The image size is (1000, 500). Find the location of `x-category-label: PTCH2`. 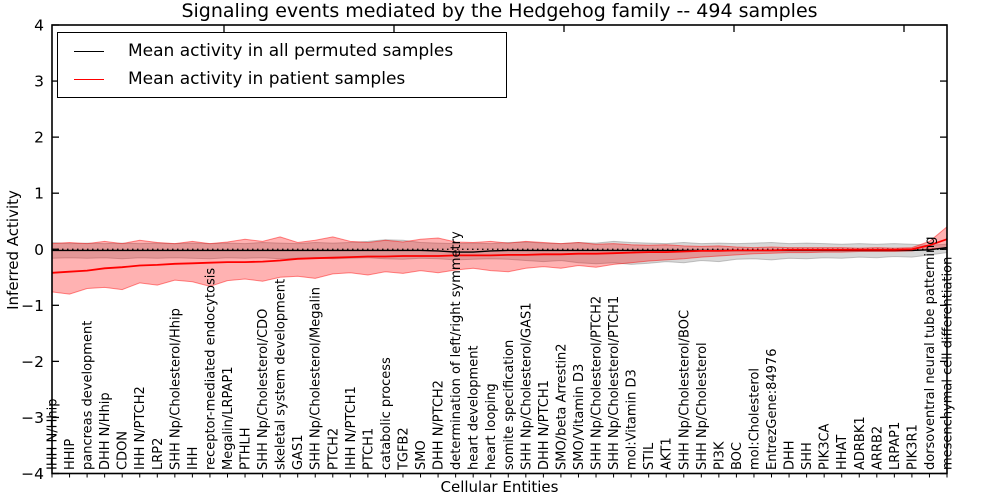

x-category-label: PTCH2 is located at coordinates (333, 449).